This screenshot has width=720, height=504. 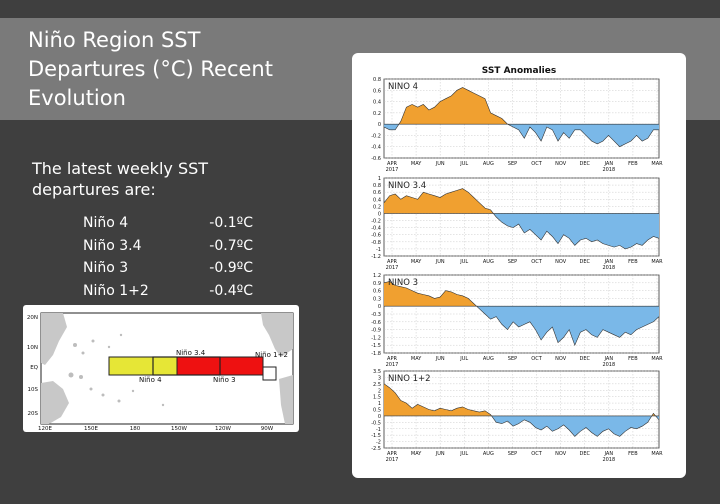 What do you see at coordinates (377, 411) in the screenshot?
I see `y-tick-label: 0.5` at bounding box center [377, 411].